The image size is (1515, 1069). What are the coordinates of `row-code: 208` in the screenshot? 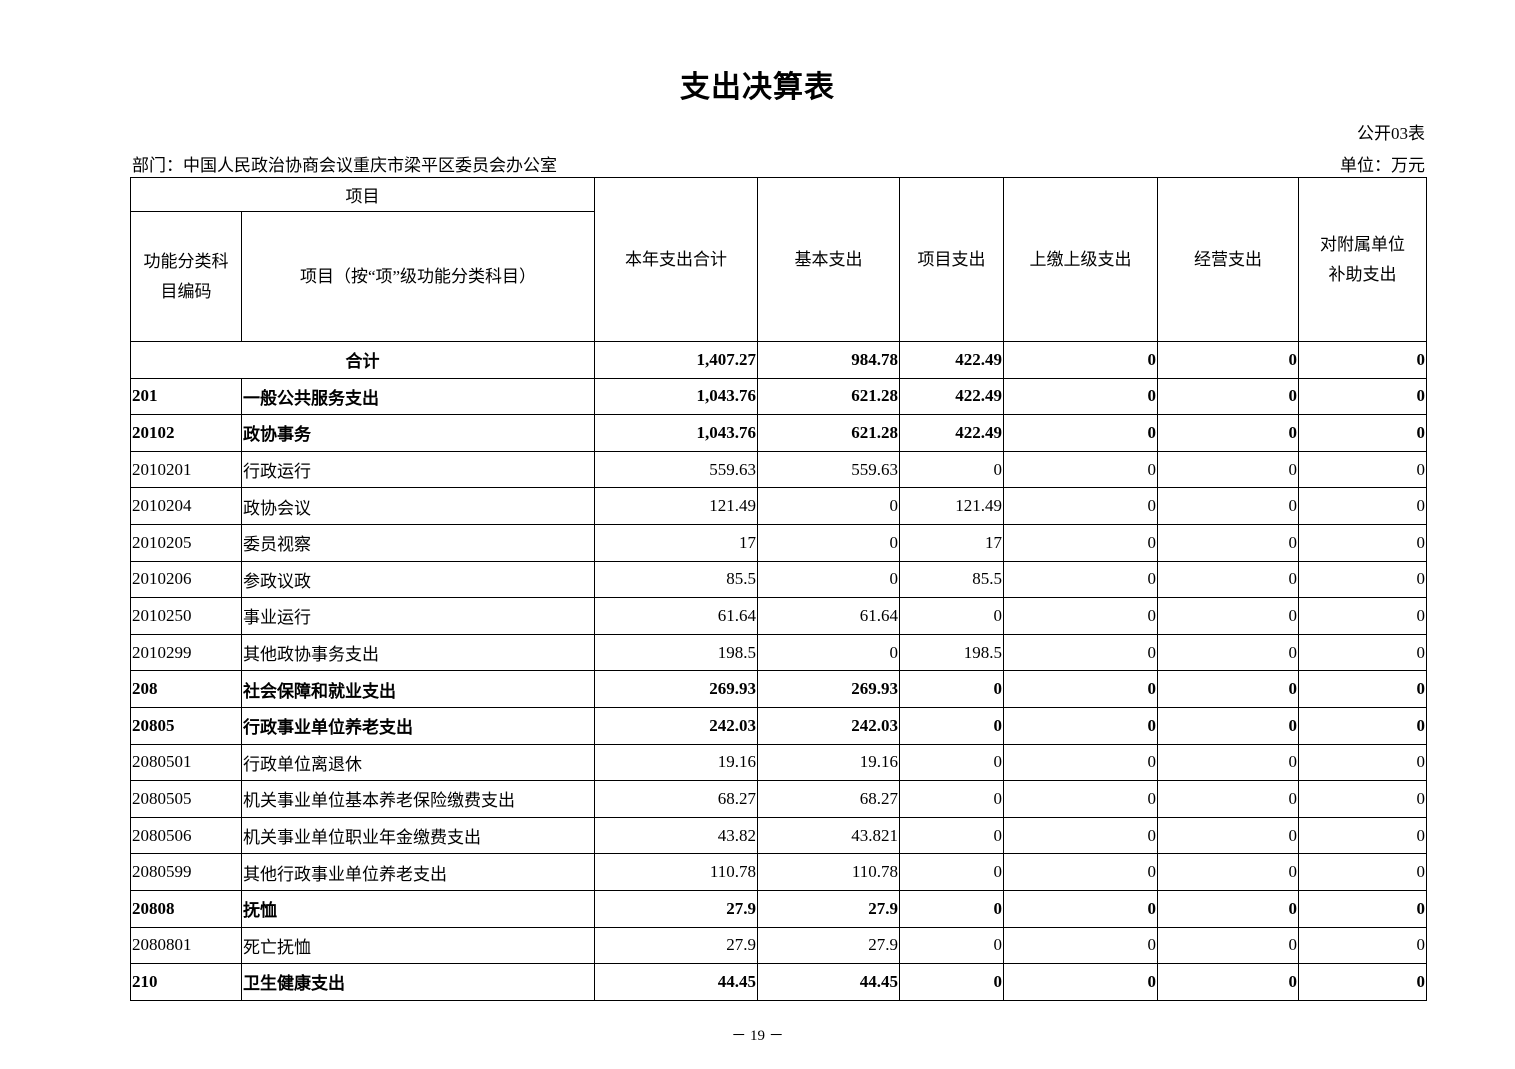 It's located at (186, 689).